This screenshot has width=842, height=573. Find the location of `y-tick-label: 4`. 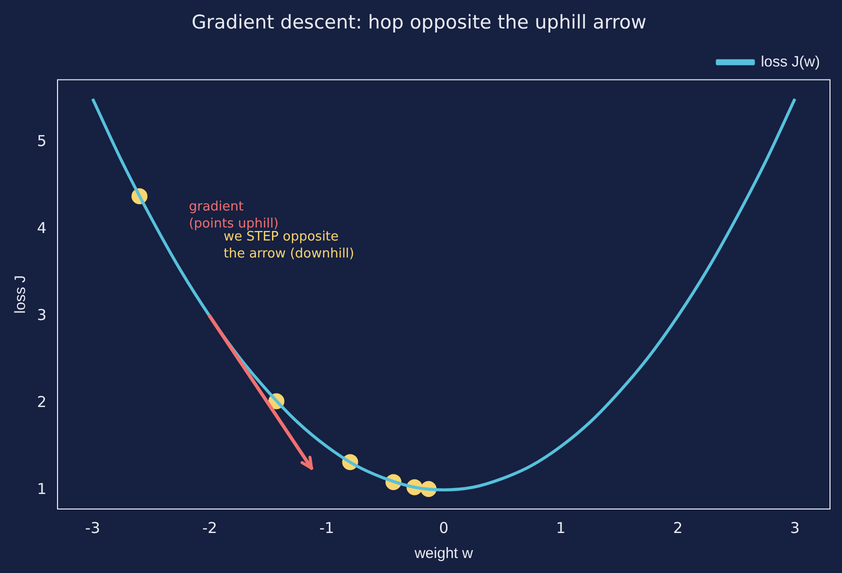

y-tick-label: 4 is located at coordinates (41, 228).